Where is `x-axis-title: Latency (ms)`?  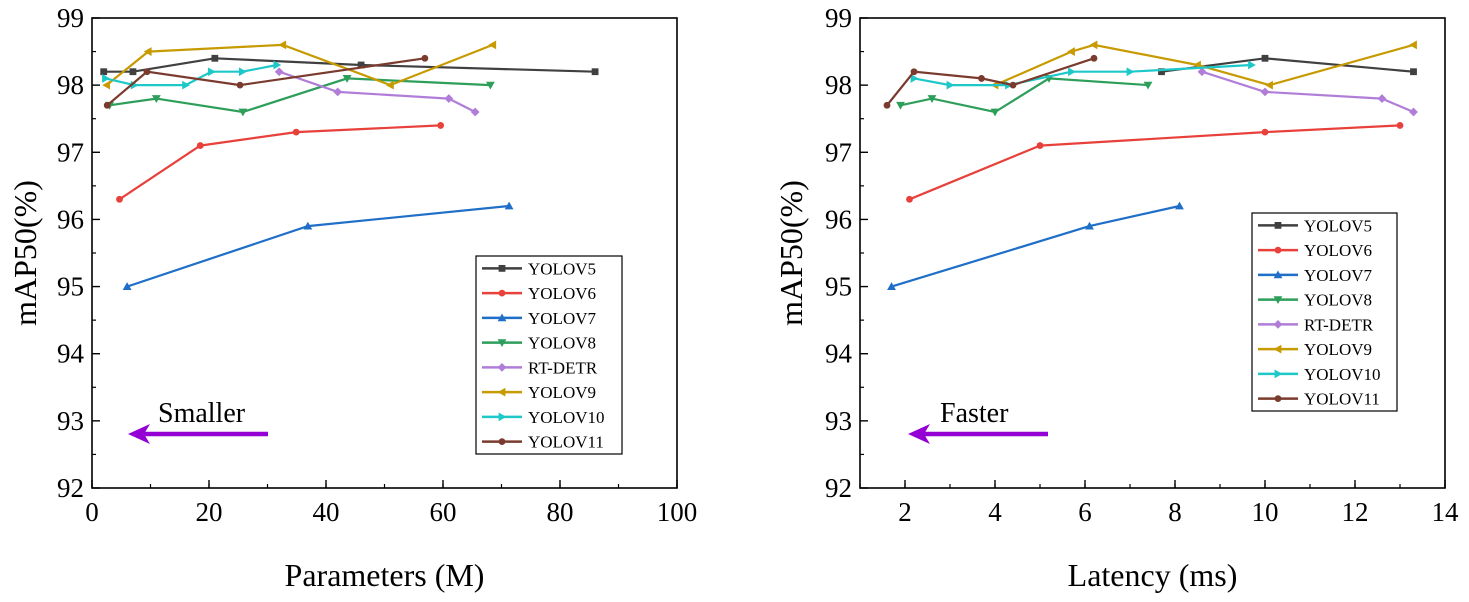
x-axis-title: Latency (ms) is located at coordinates (1153, 575).